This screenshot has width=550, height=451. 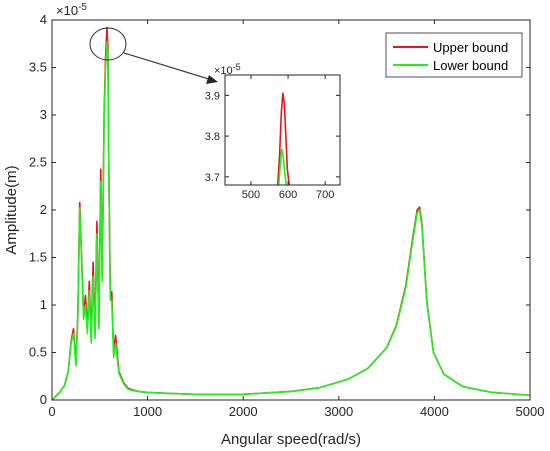 What do you see at coordinates (147, 411) in the screenshot?
I see `main-x-tick-label: 1000` at bounding box center [147, 411].